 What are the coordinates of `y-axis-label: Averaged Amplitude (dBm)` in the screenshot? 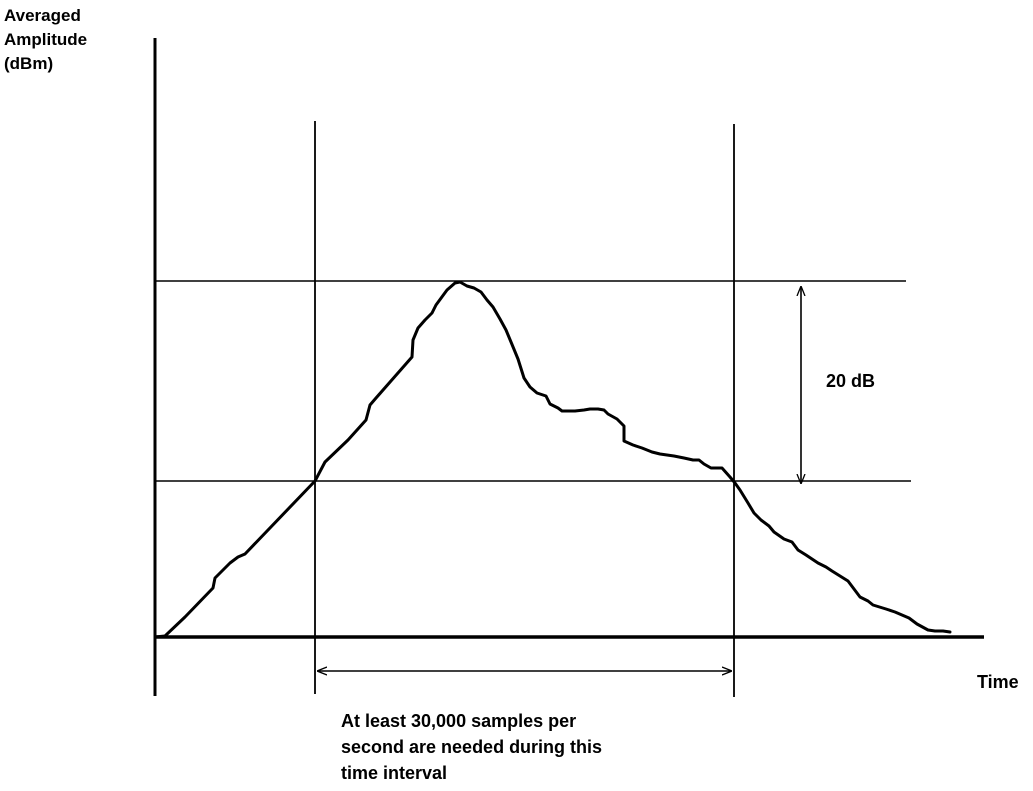 It's located at (48, 39).